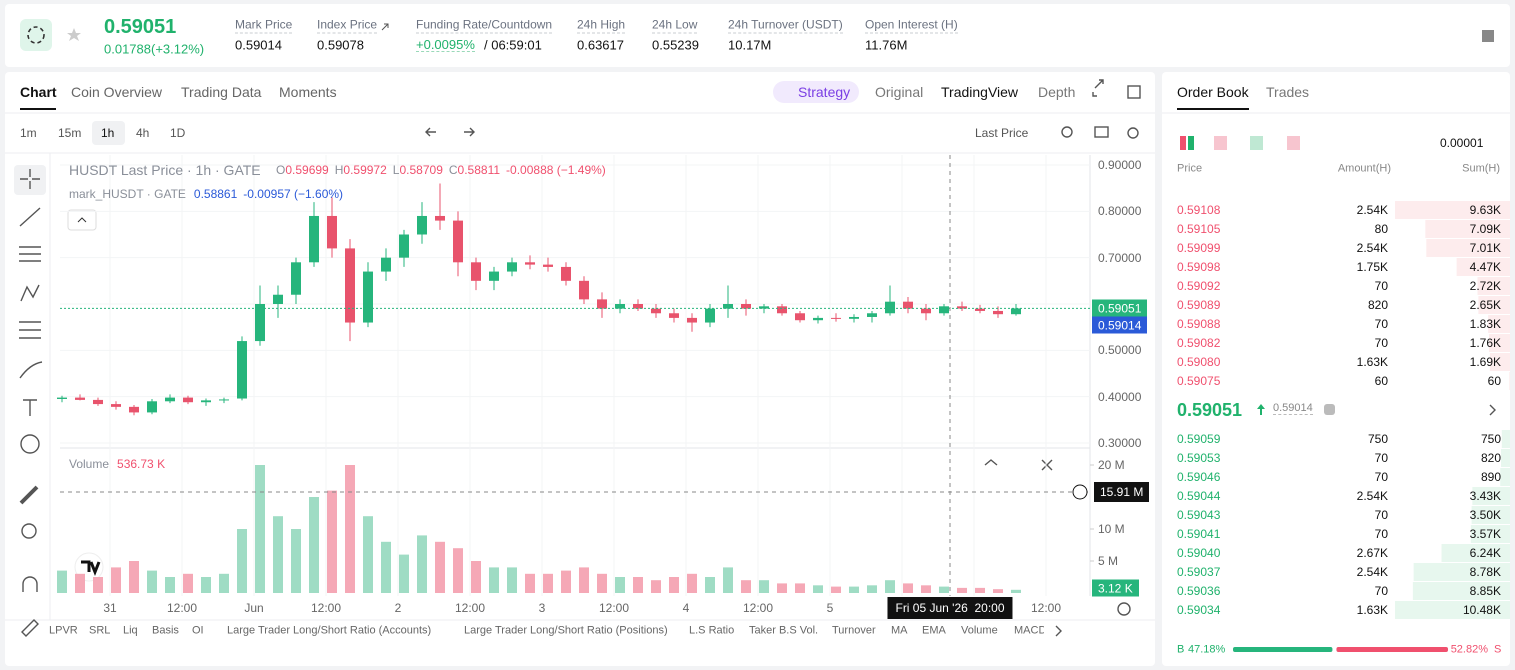 This screenshot has height=670, width=1515. I want to click on expand-icon, so click(1098, 88).